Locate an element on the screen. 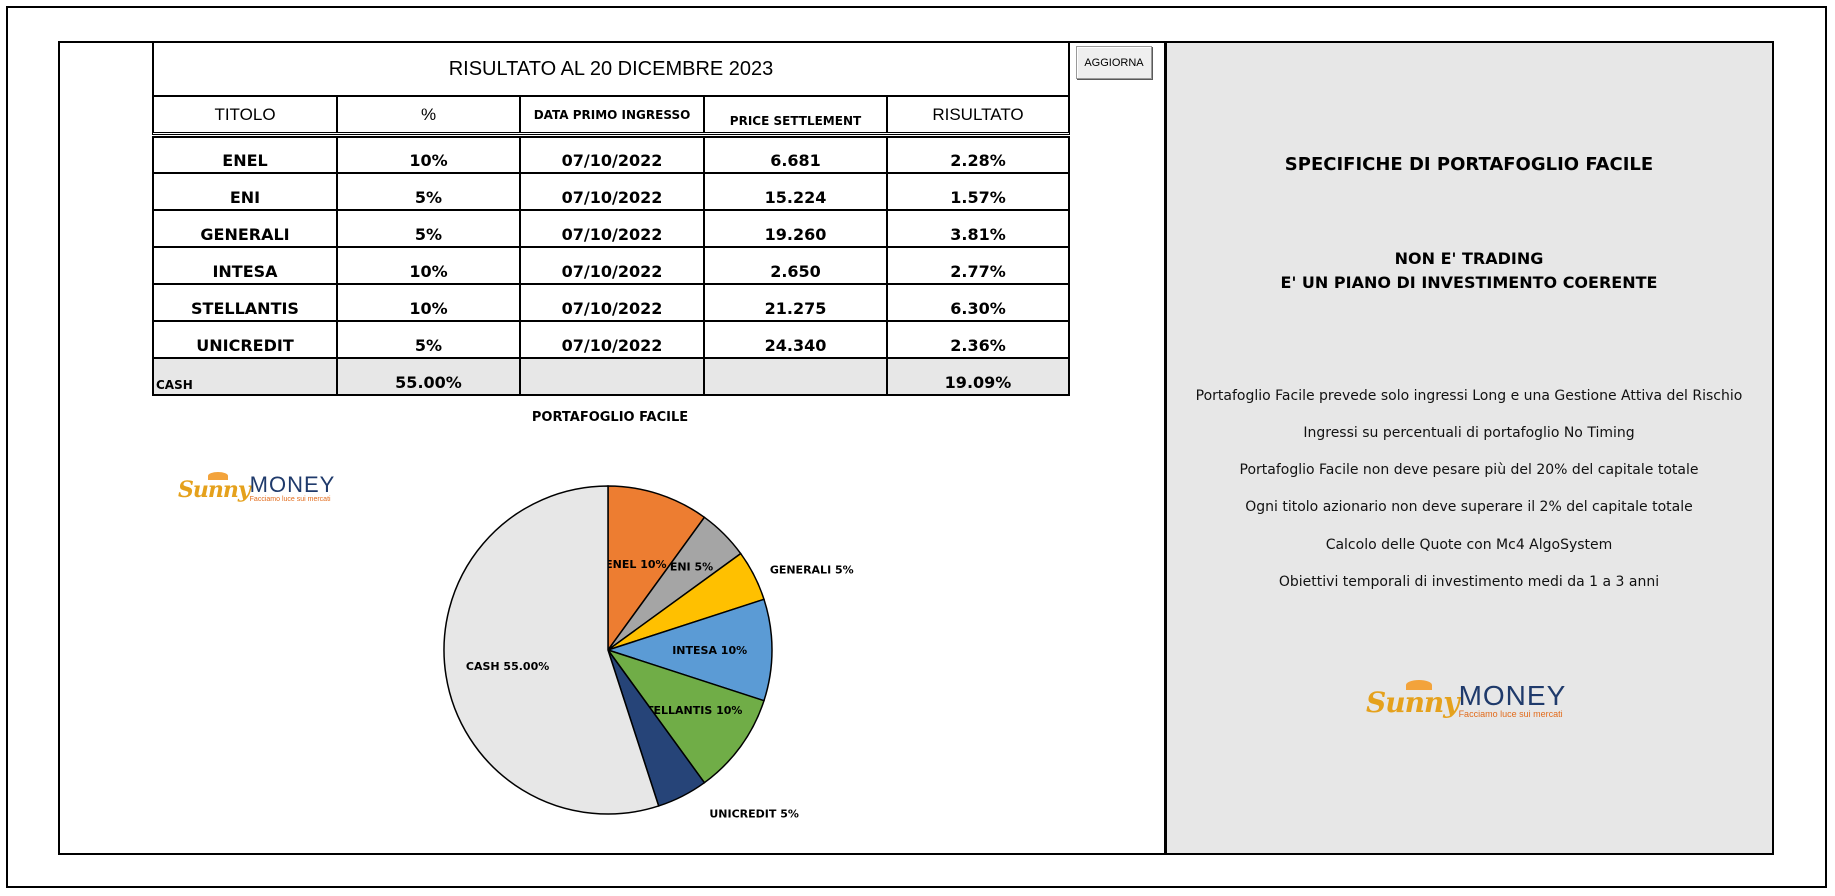 The width and height of the screenshot is (1835, 896). table-row: INTESA 10% 07/10/2022 2.650 2.77% is located at coordinates (611, 266).